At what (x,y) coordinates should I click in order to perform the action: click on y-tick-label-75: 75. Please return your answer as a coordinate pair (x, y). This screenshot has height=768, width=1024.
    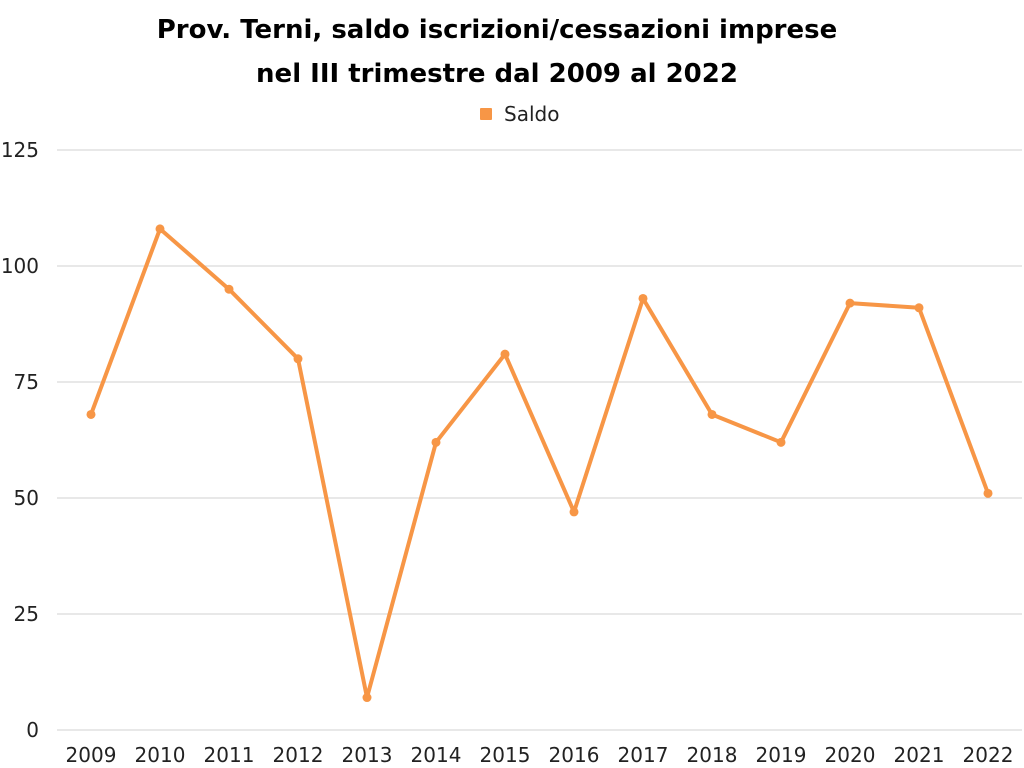
    Looking at the image, I should click on (26, 382).